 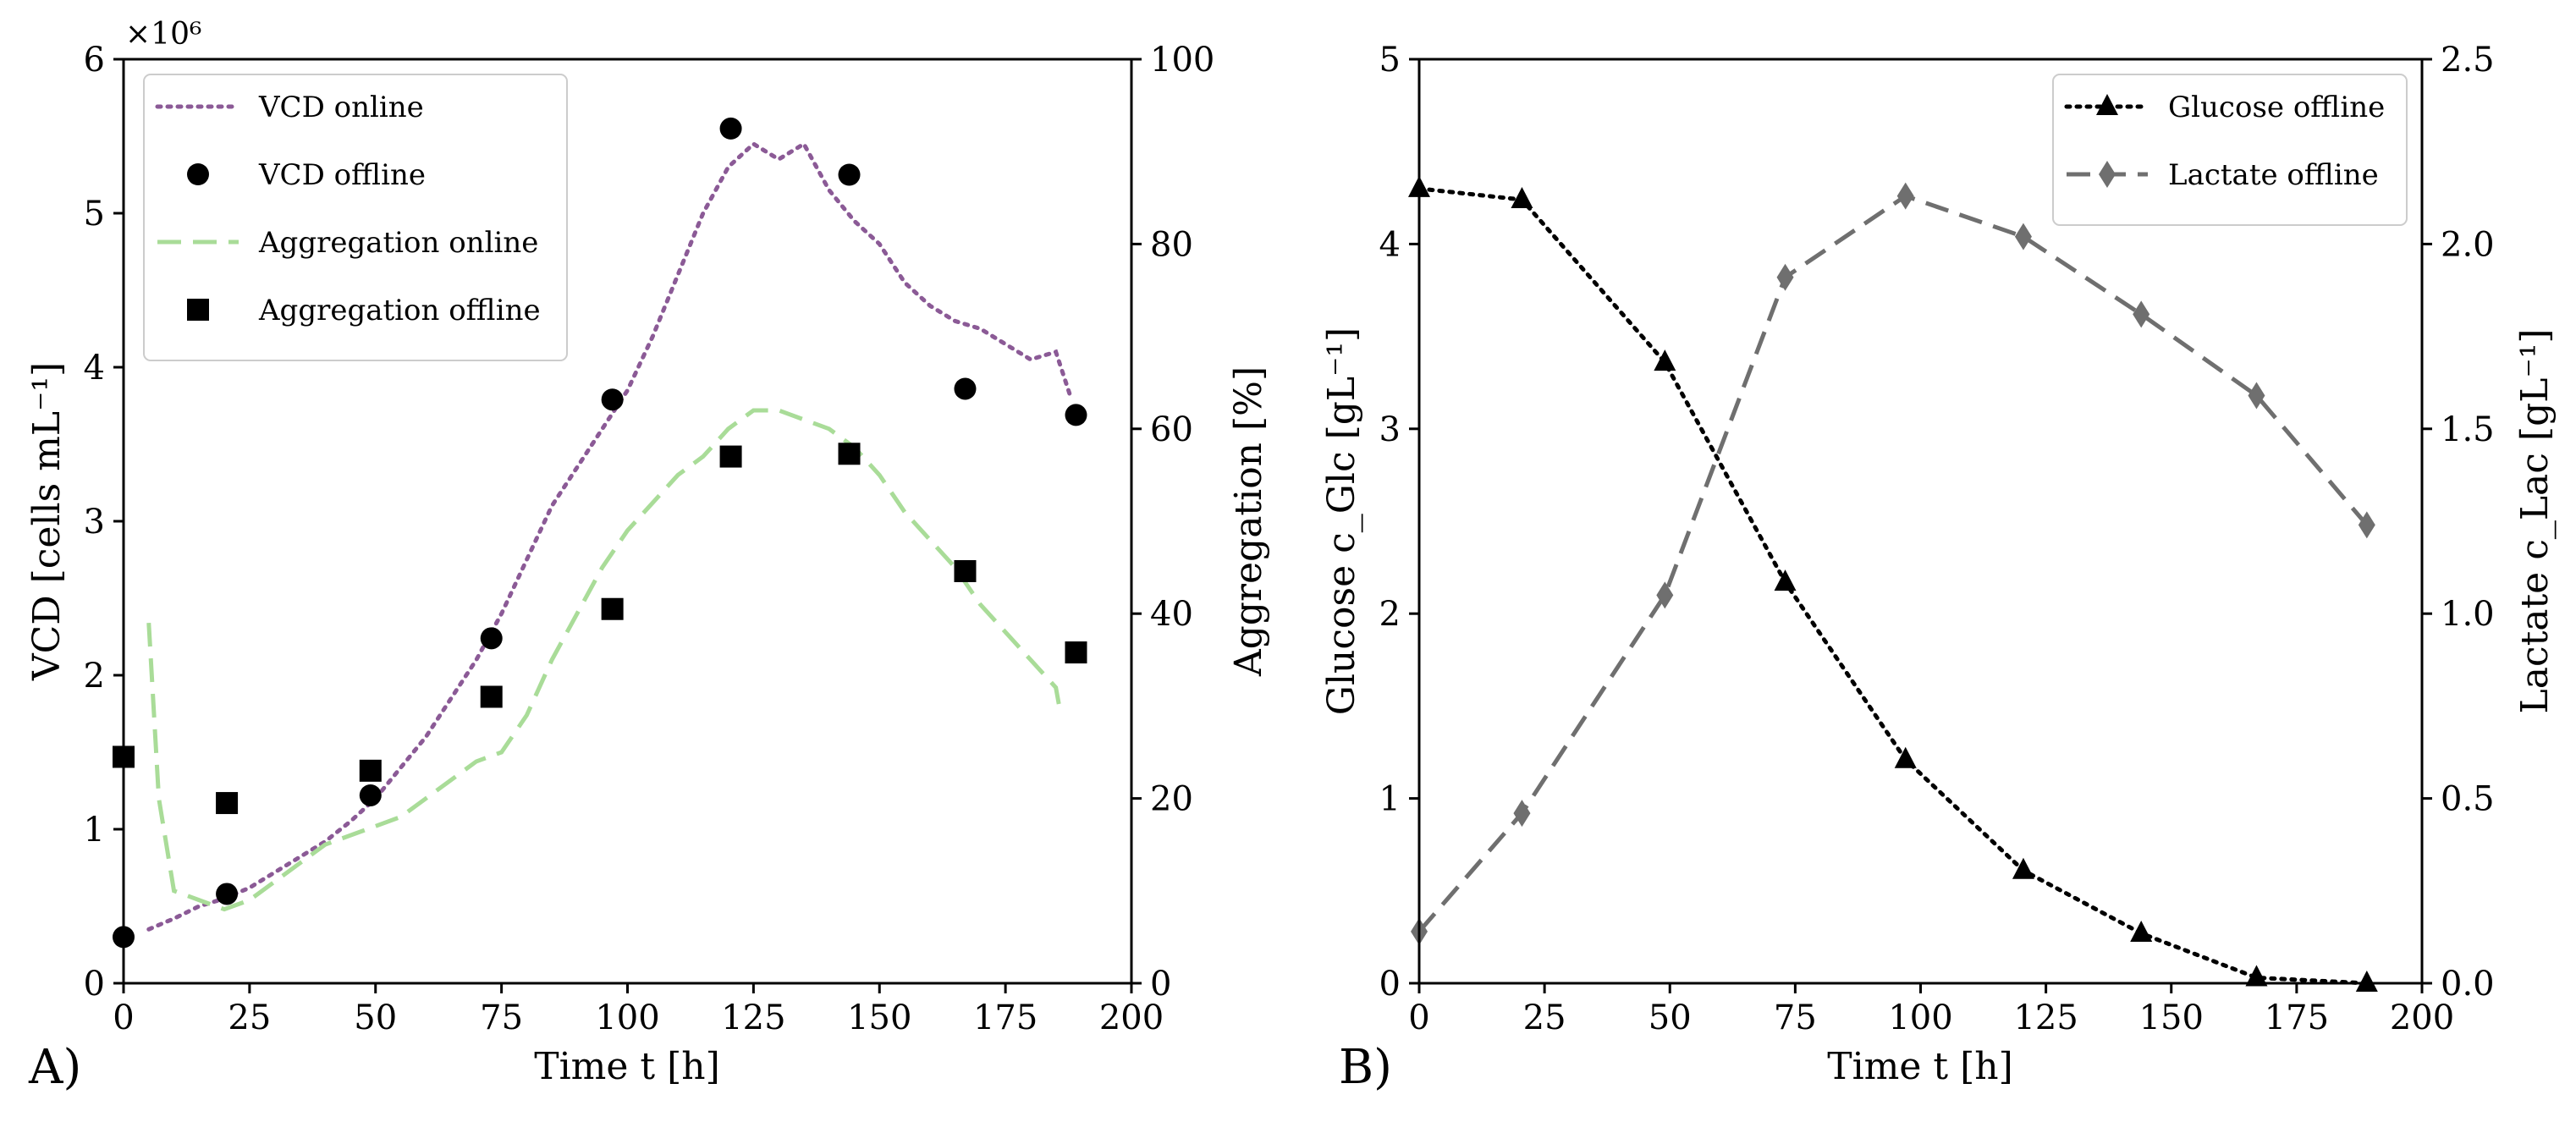 I want to click on legend-label: VCD offline, so click(x=342, y=175).